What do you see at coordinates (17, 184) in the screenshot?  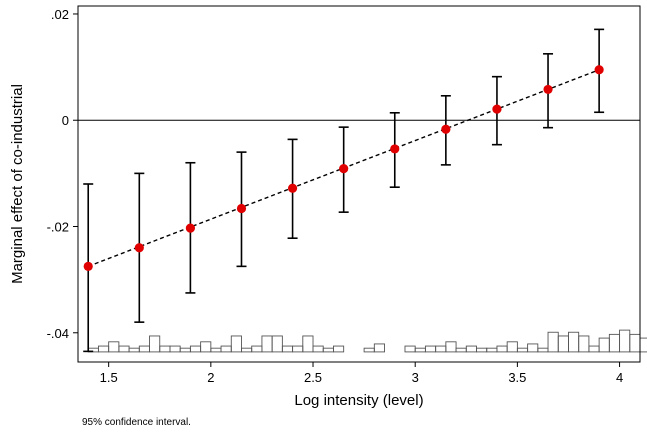 I see `y-axis-title: Marginal effect of co-industrial` at bounding box center [17, 184].